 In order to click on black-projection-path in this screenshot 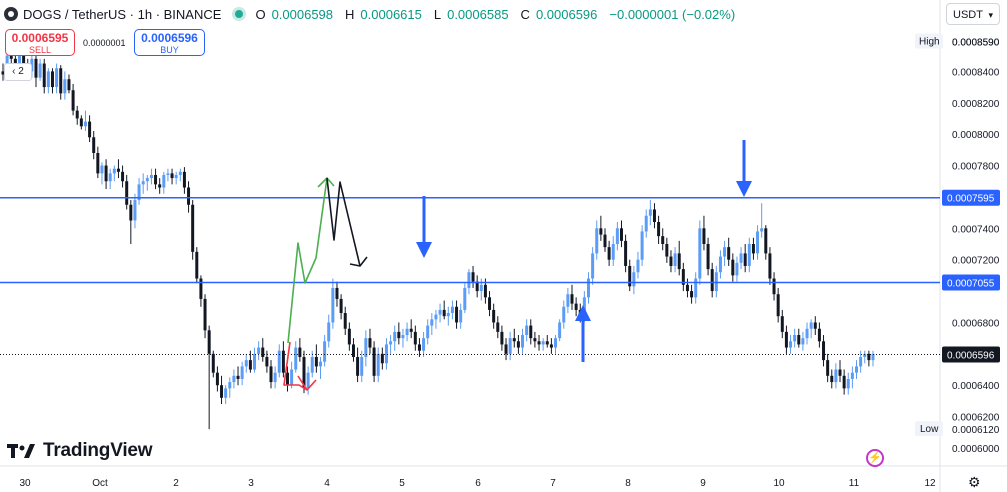, I will do `click(343, 222)`.